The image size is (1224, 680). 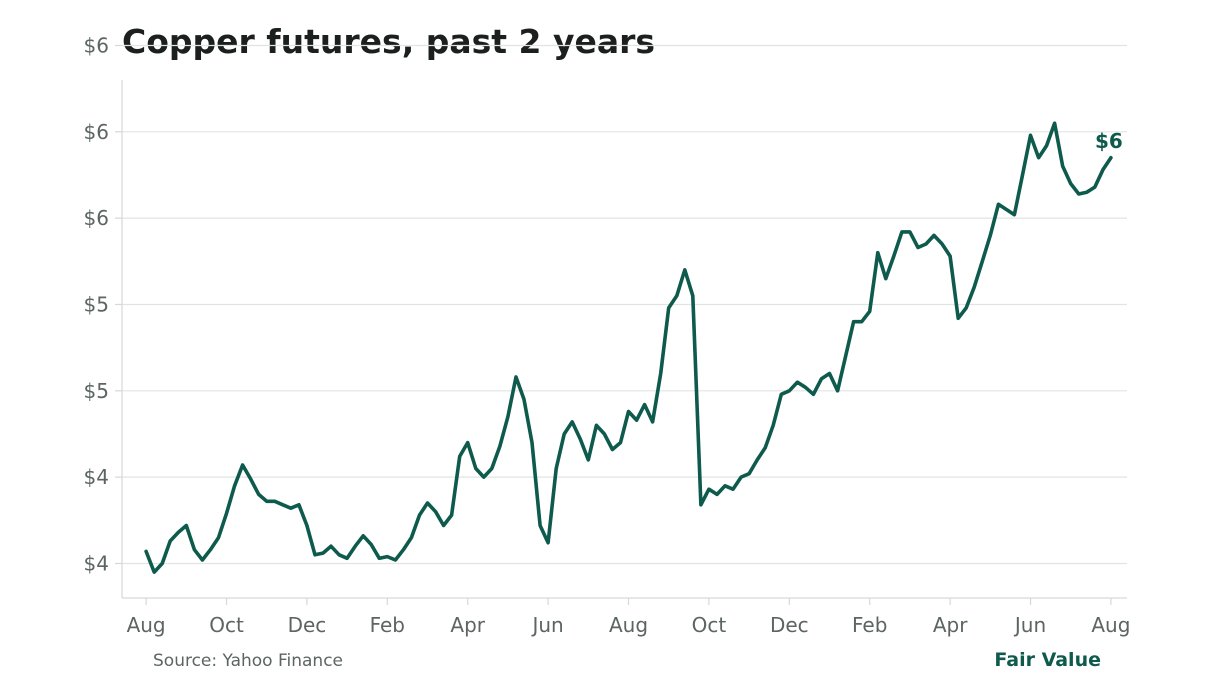 I want to click on source-note: Source: Yahoo Finance, so click(x=248, y=661).